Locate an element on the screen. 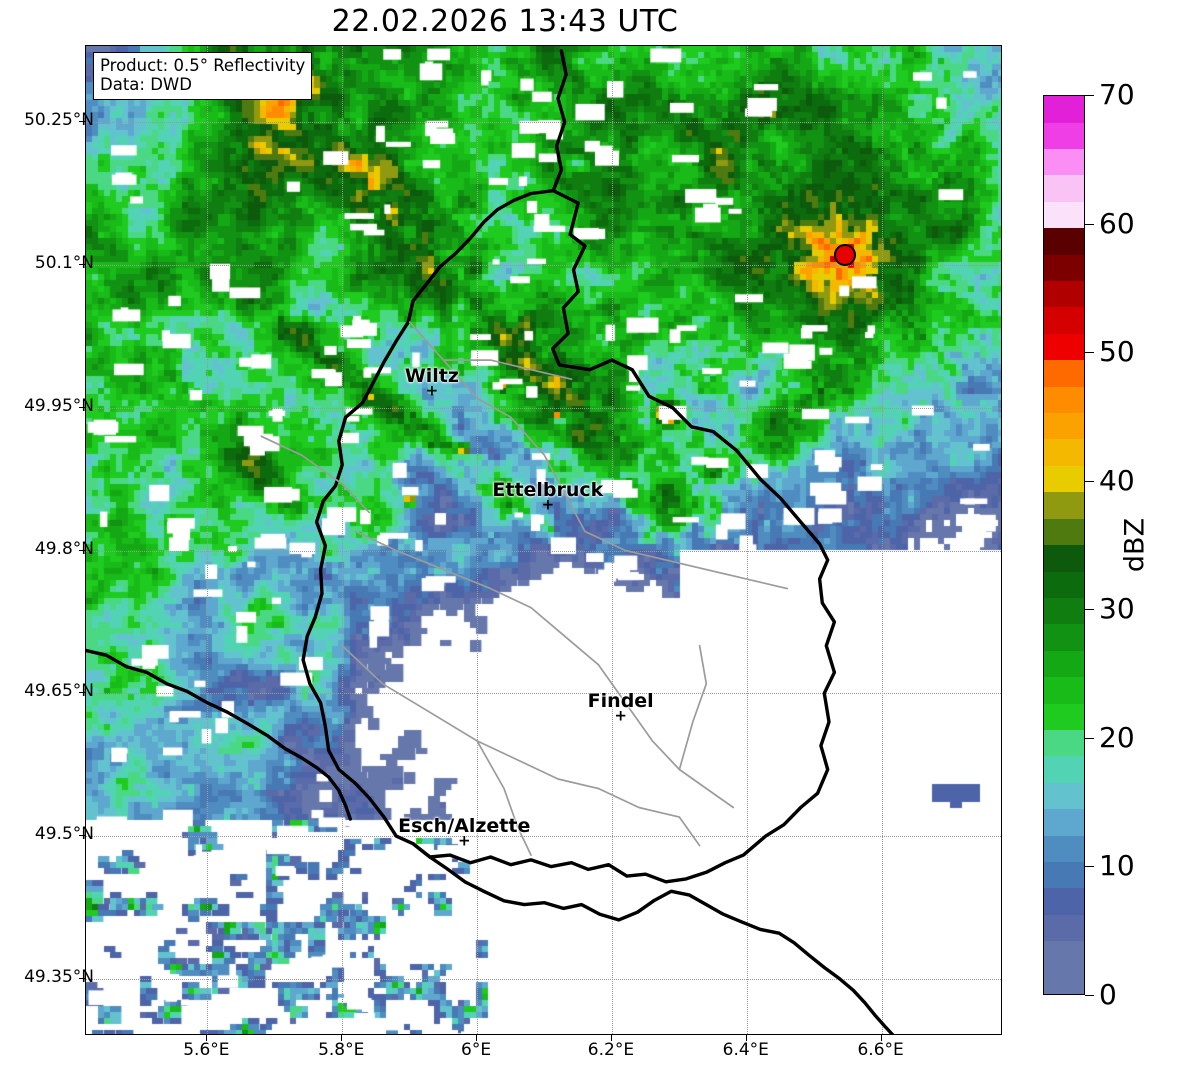 This screenshot has width=1184, height=1081. colorbar-tick-label: 20 is located at coordinates (1117, 737).